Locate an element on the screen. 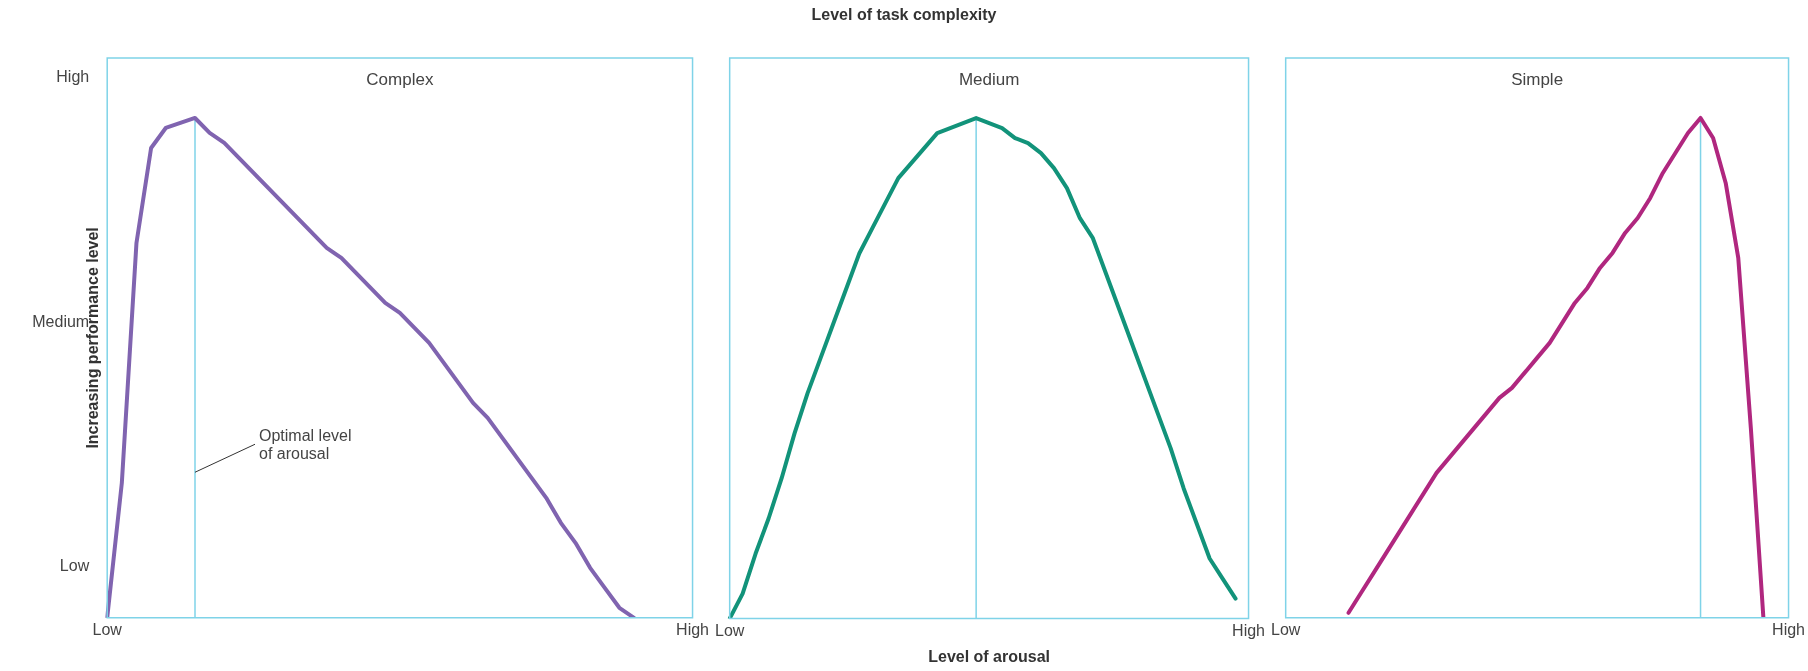 The height and width of the screenshot is (671, 1808). chart-title: Complex is located at coordinates (400, 80).